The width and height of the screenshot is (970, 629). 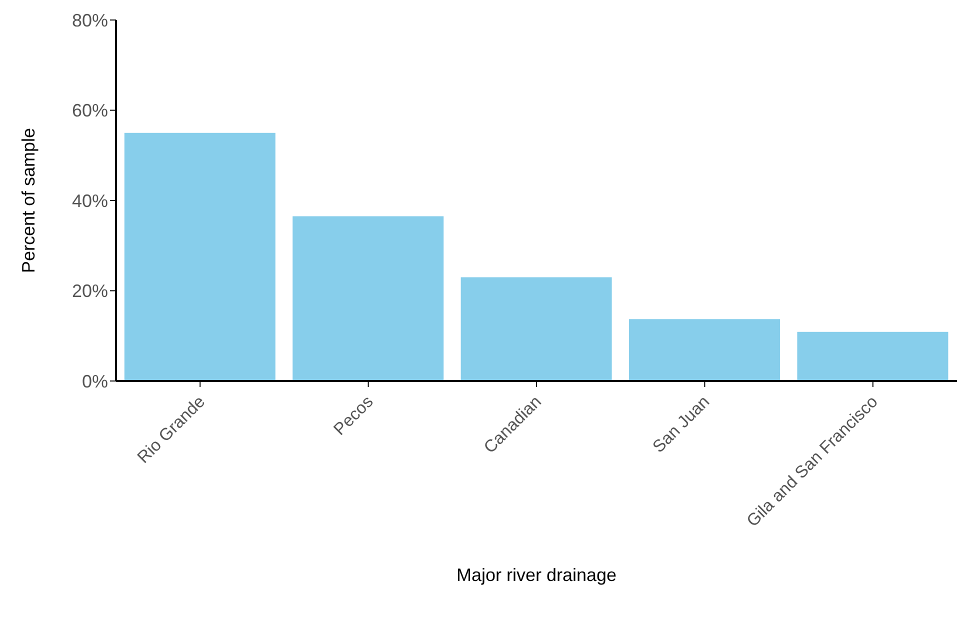 I want to click on y-tick-label: 20%, so click(x=90, y=291).